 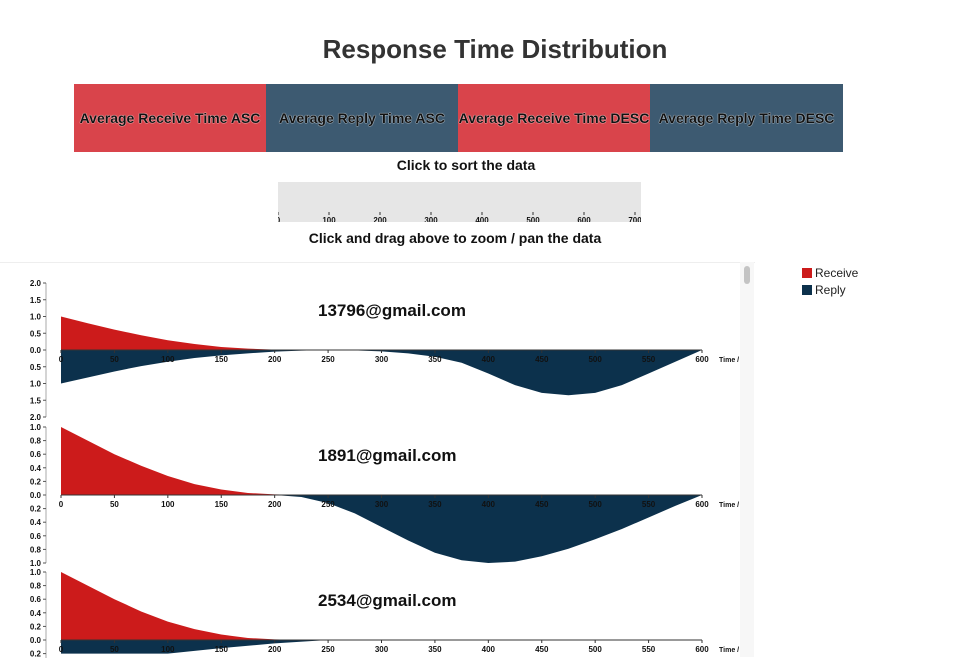 What do you see at coordinates (747, 459) in the screenshot?
I see `scrollbar` at bounding box center [747, 459].